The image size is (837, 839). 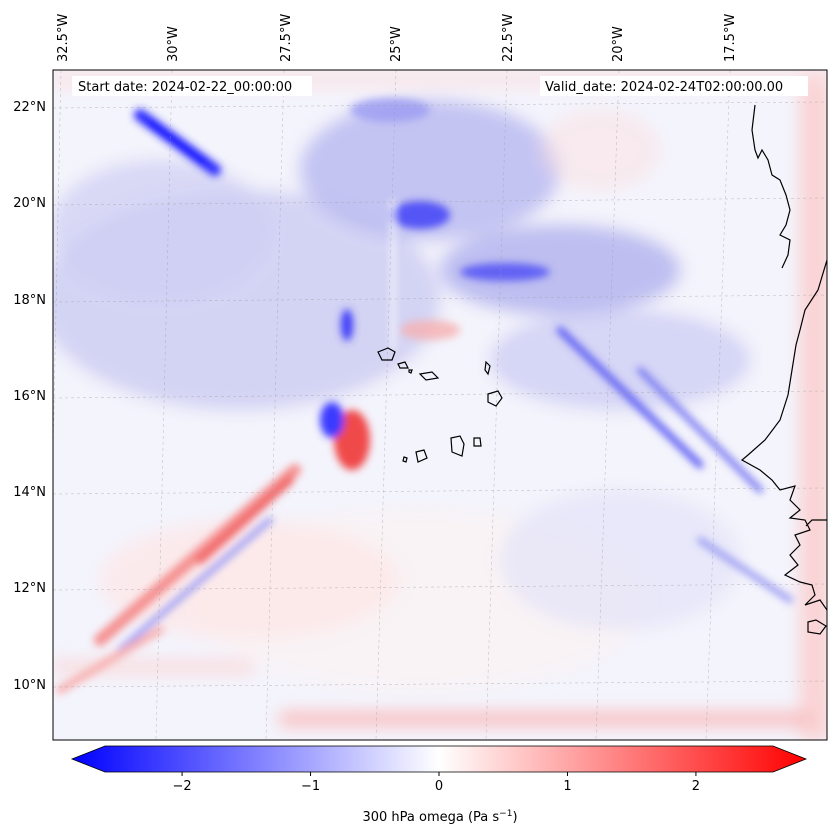 What do you see at coordinates (730, 38) in the screenshot?
I see `lon-label: 17.5°W` at bounding box center [730, 38].